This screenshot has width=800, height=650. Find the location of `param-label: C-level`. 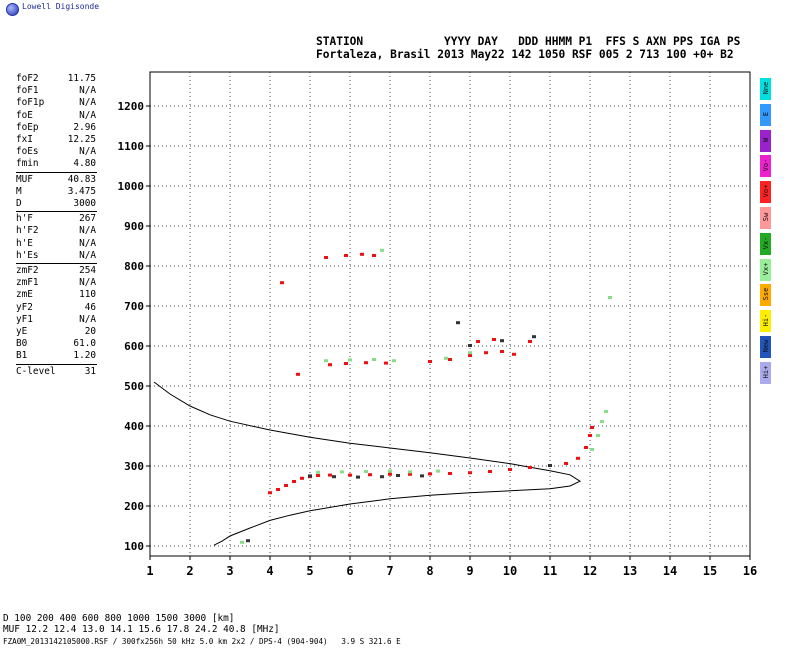

param-label: C-level is located at coordinates (36, 371).